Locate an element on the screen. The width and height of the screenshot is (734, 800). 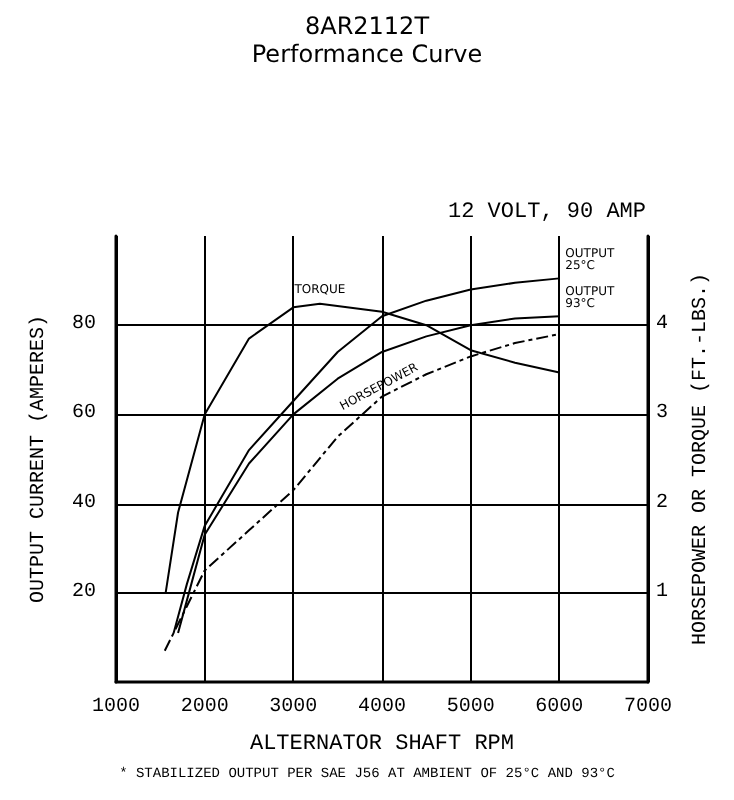
y-tick-label: 80 is located at coordinates (83, 325).